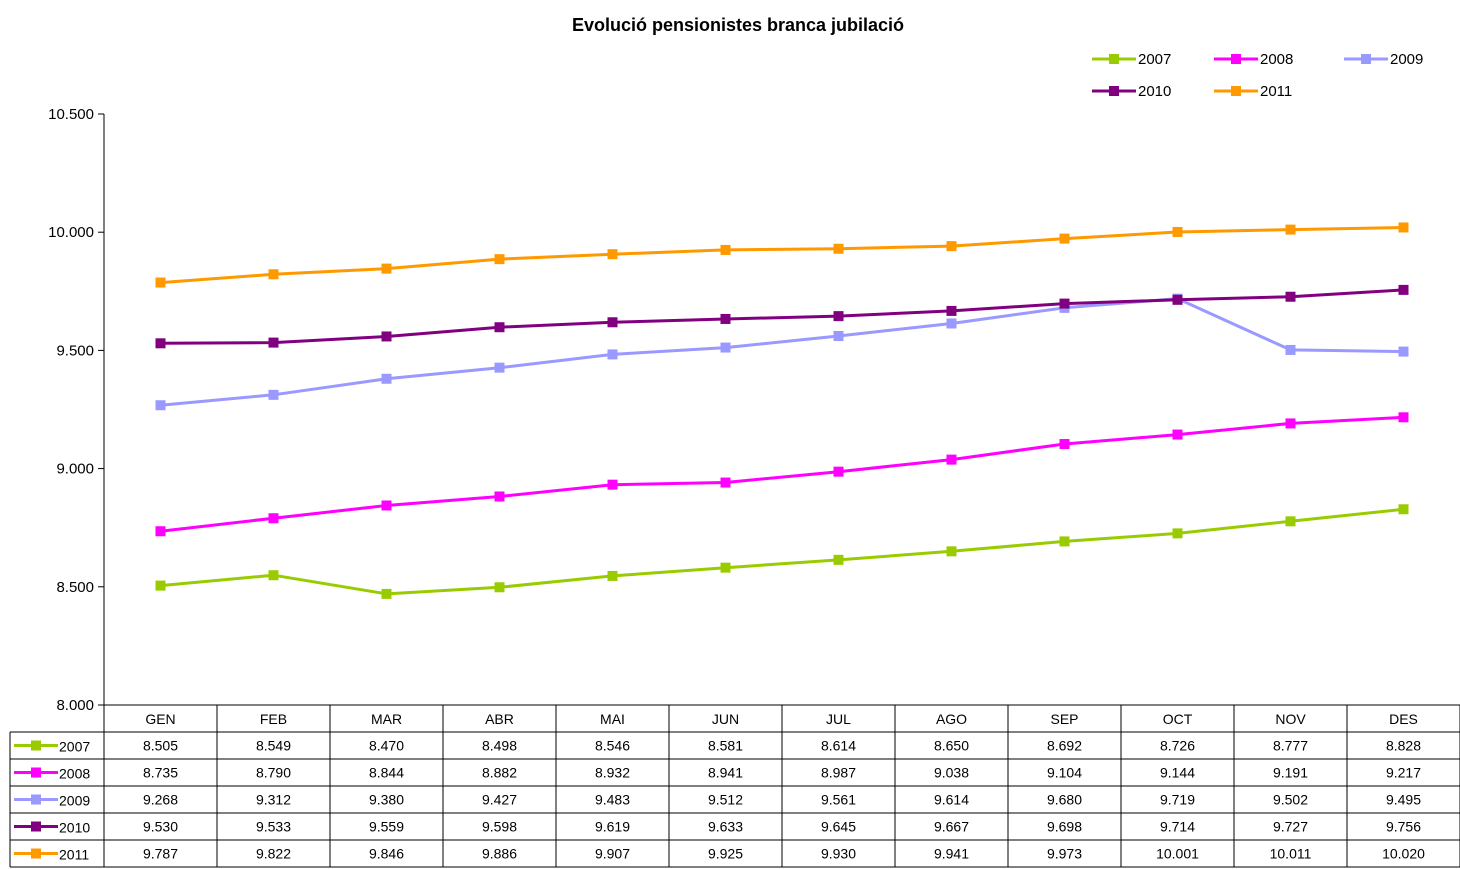 Image resolution: width=1460 pixels, height=869 pixels. What do you see at coordinates (838, 719) in the screenshot?
I see `x-tick-label: JUL` at bounding box center [838, 719].